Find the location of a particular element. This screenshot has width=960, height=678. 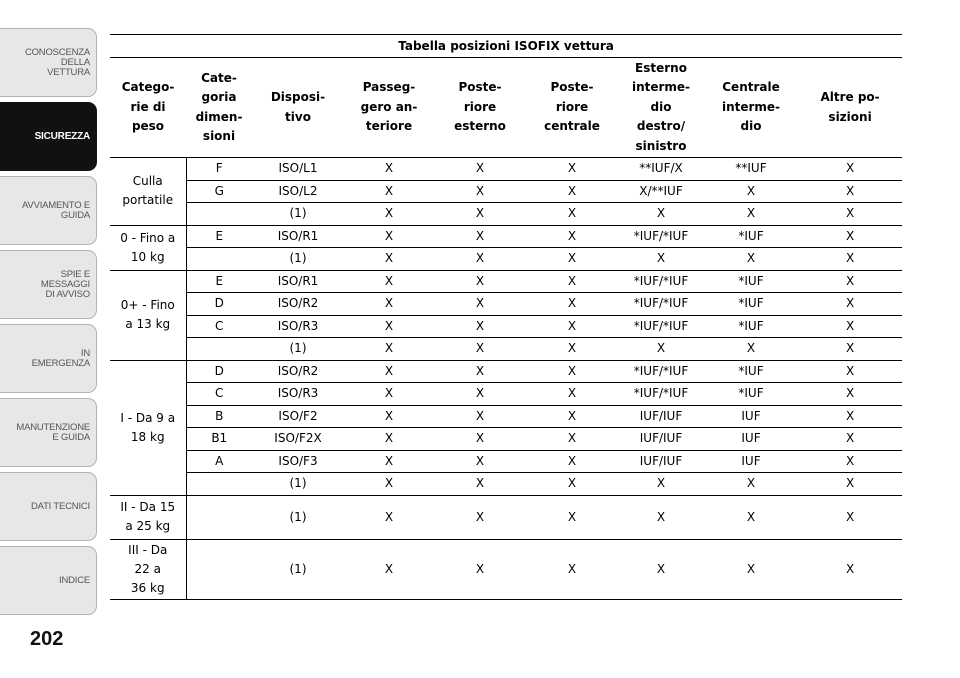

table-row: Culla portatile F ISO/L1 X X X **IUF/X **IUF X is located at coordinates (506, 191).